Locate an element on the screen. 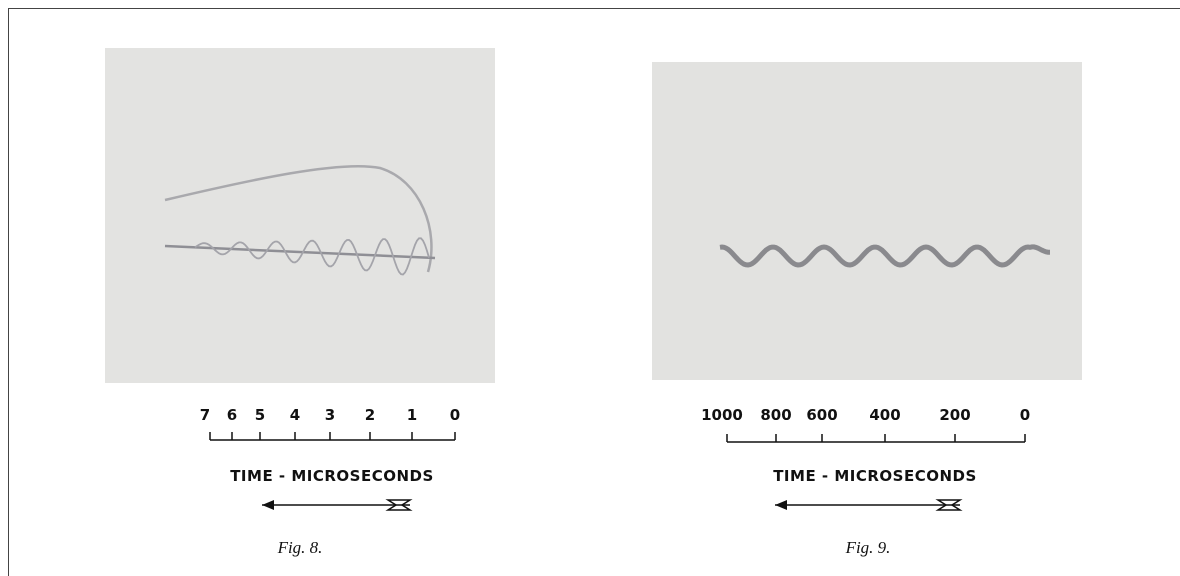 This screenshot has height=576, width=1180. figure-caption: Fig. 9. is located at coordinates (868, 547).